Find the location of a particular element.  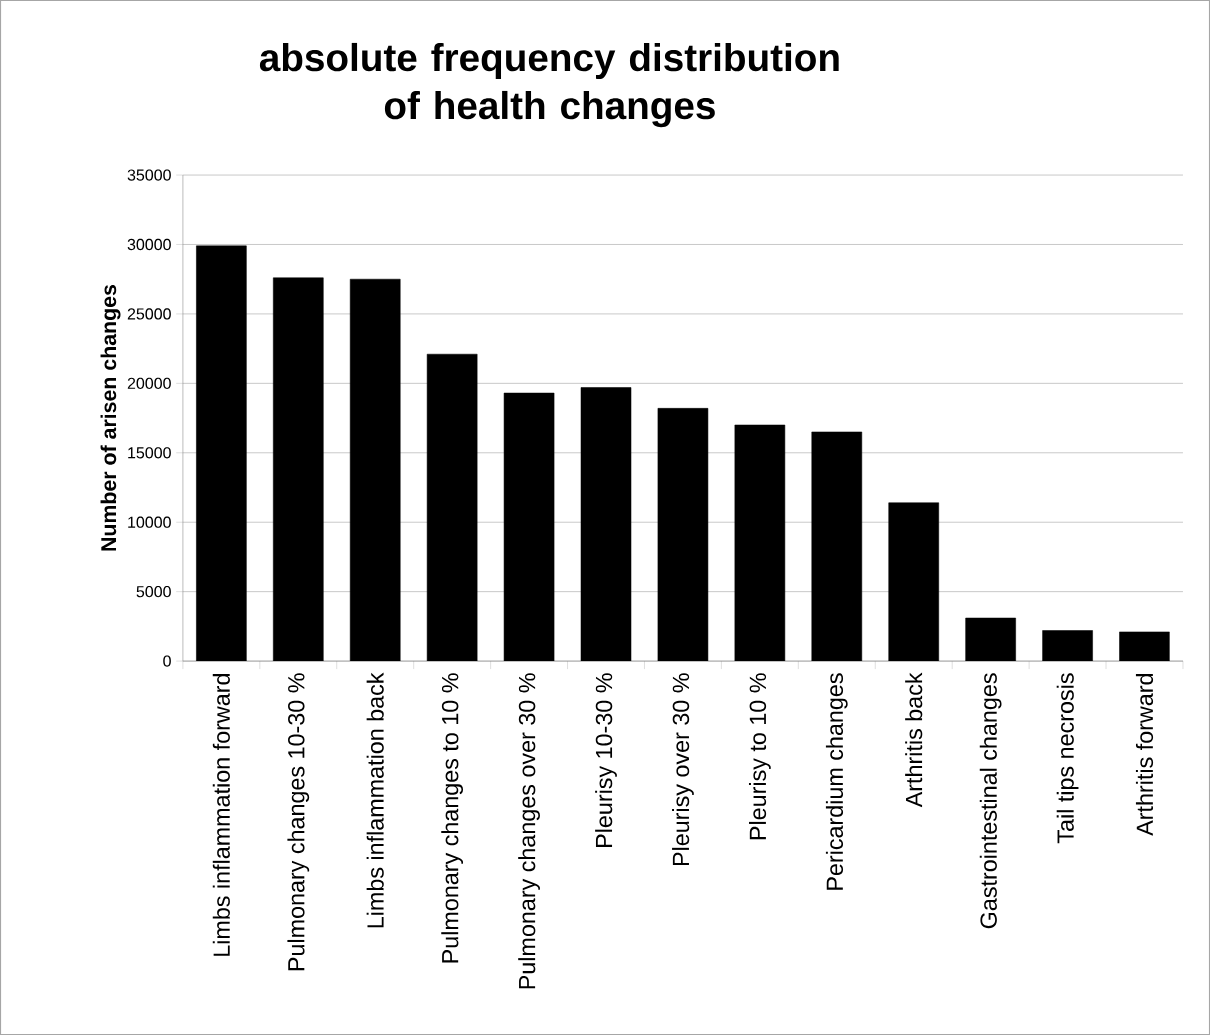

y-tick-label: 5000 is located at coordinates (153, 591).